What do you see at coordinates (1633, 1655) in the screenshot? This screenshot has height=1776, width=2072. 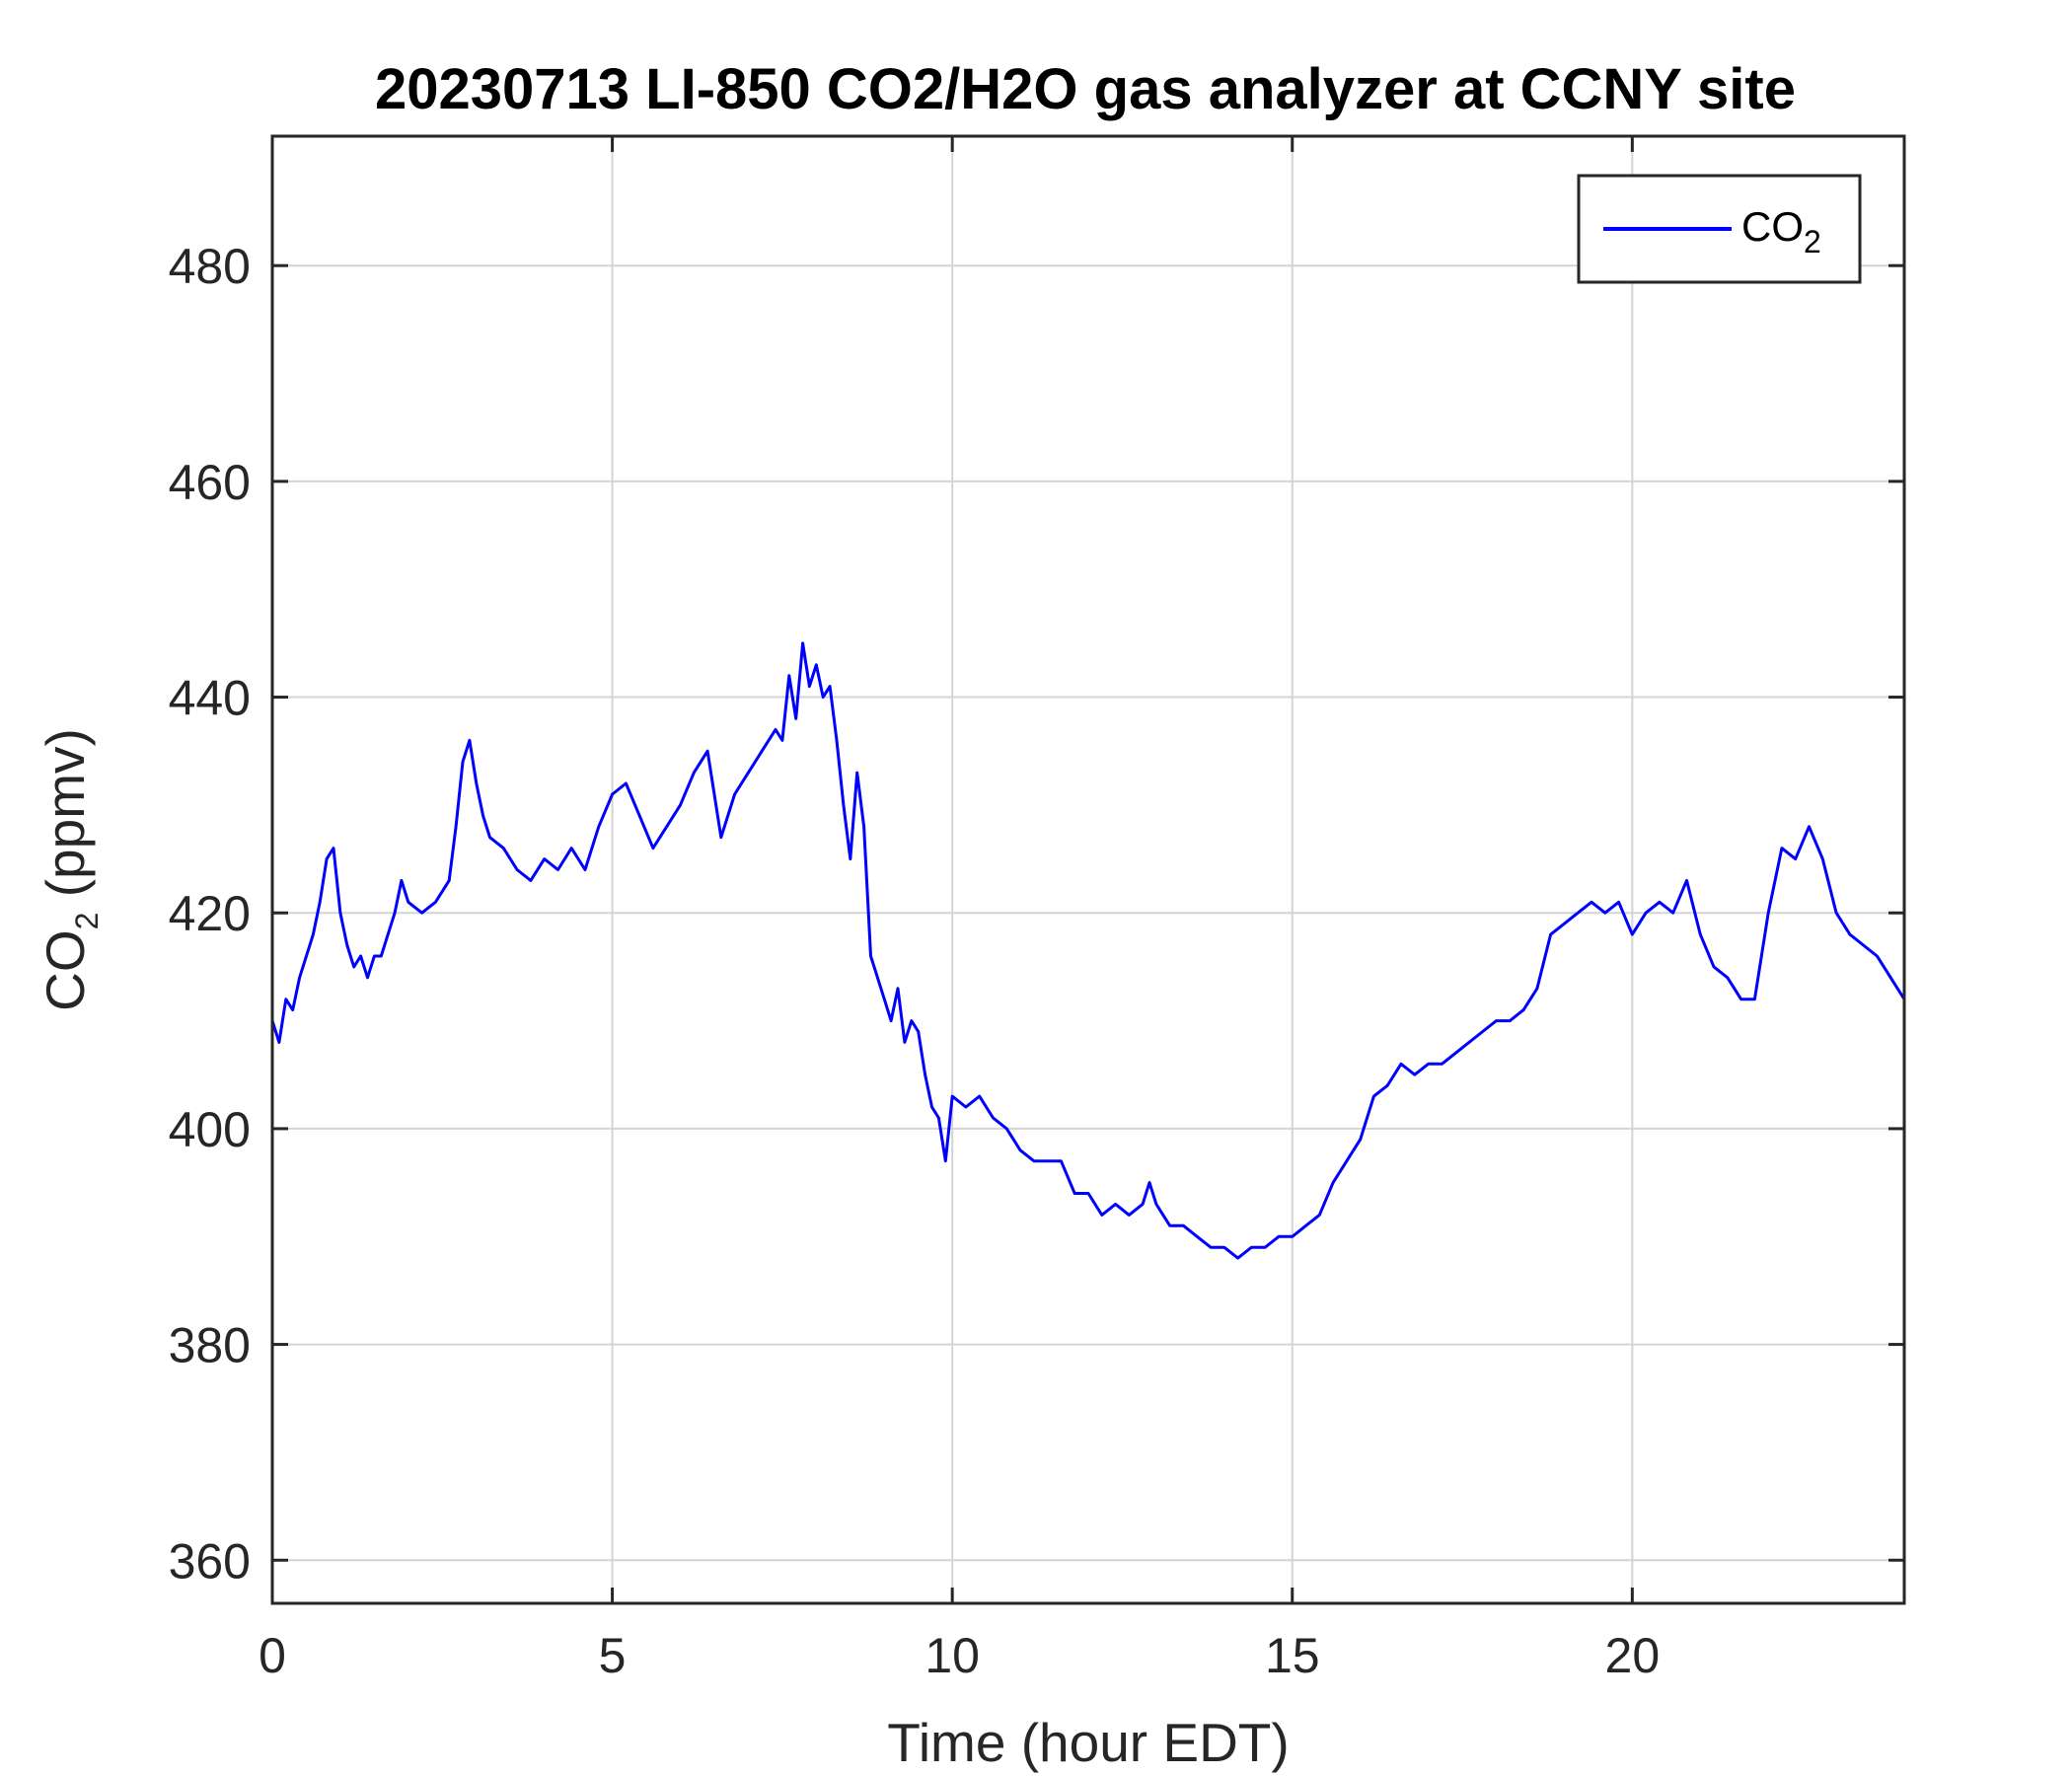 I see `x-tick-label: 20` at bounding box center [1633, 1655].